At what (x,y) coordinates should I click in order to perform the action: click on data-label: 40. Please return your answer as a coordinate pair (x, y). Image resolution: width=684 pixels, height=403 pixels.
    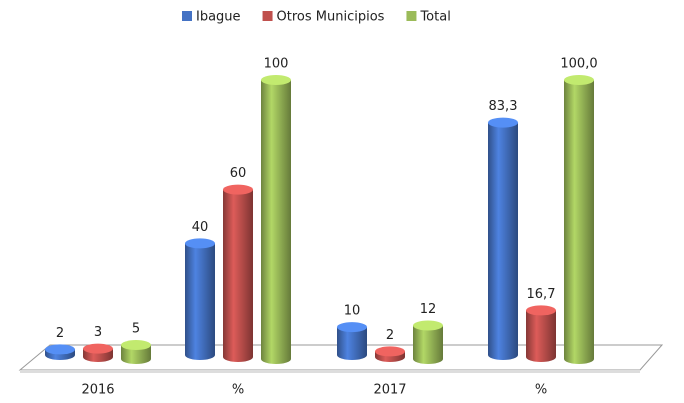
    Looking at the image, I should click on (200, 227).